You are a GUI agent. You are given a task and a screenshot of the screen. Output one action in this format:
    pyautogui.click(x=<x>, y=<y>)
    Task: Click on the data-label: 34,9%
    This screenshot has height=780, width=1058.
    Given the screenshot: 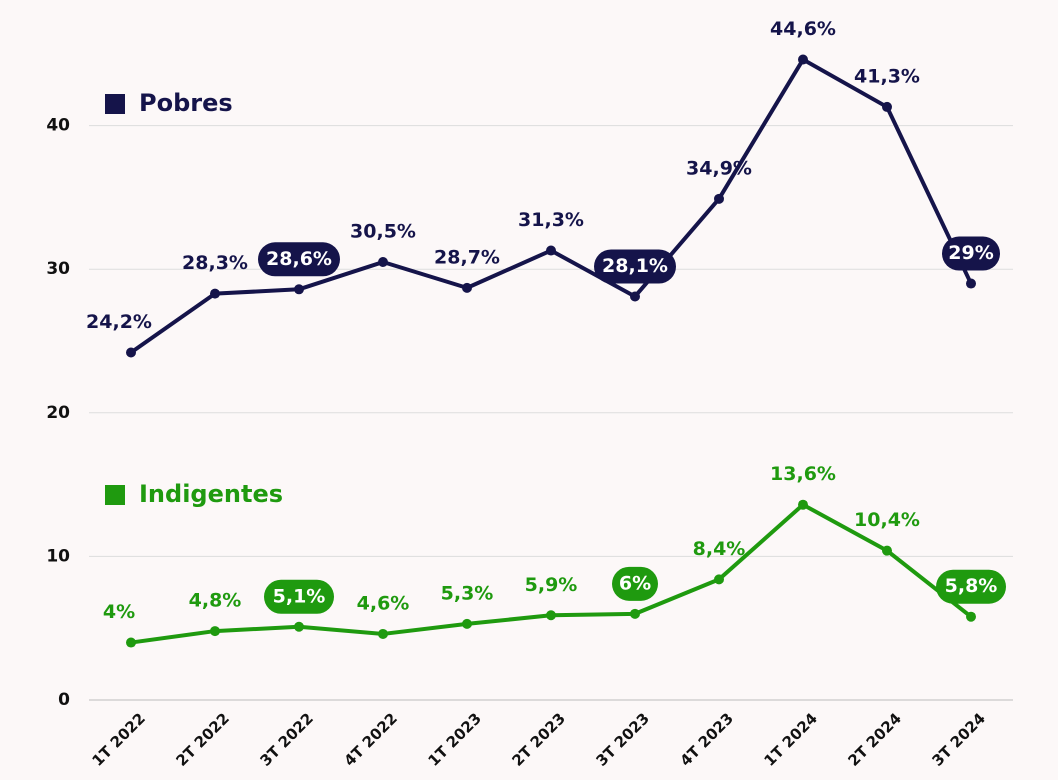 What is the action you would take?
    pyautogui.click(x=719, y=168)
    